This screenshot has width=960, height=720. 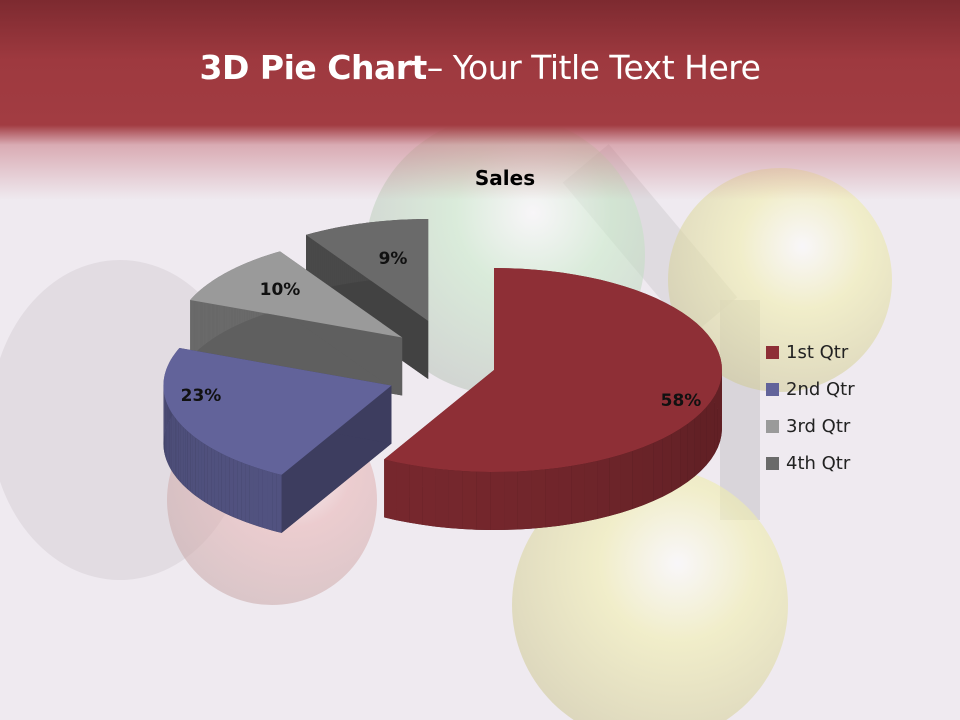 What do you see at coordinates (201, 396) in the screenshot?
I see `data-label-2: 23%` at bounding box center [201, 396].